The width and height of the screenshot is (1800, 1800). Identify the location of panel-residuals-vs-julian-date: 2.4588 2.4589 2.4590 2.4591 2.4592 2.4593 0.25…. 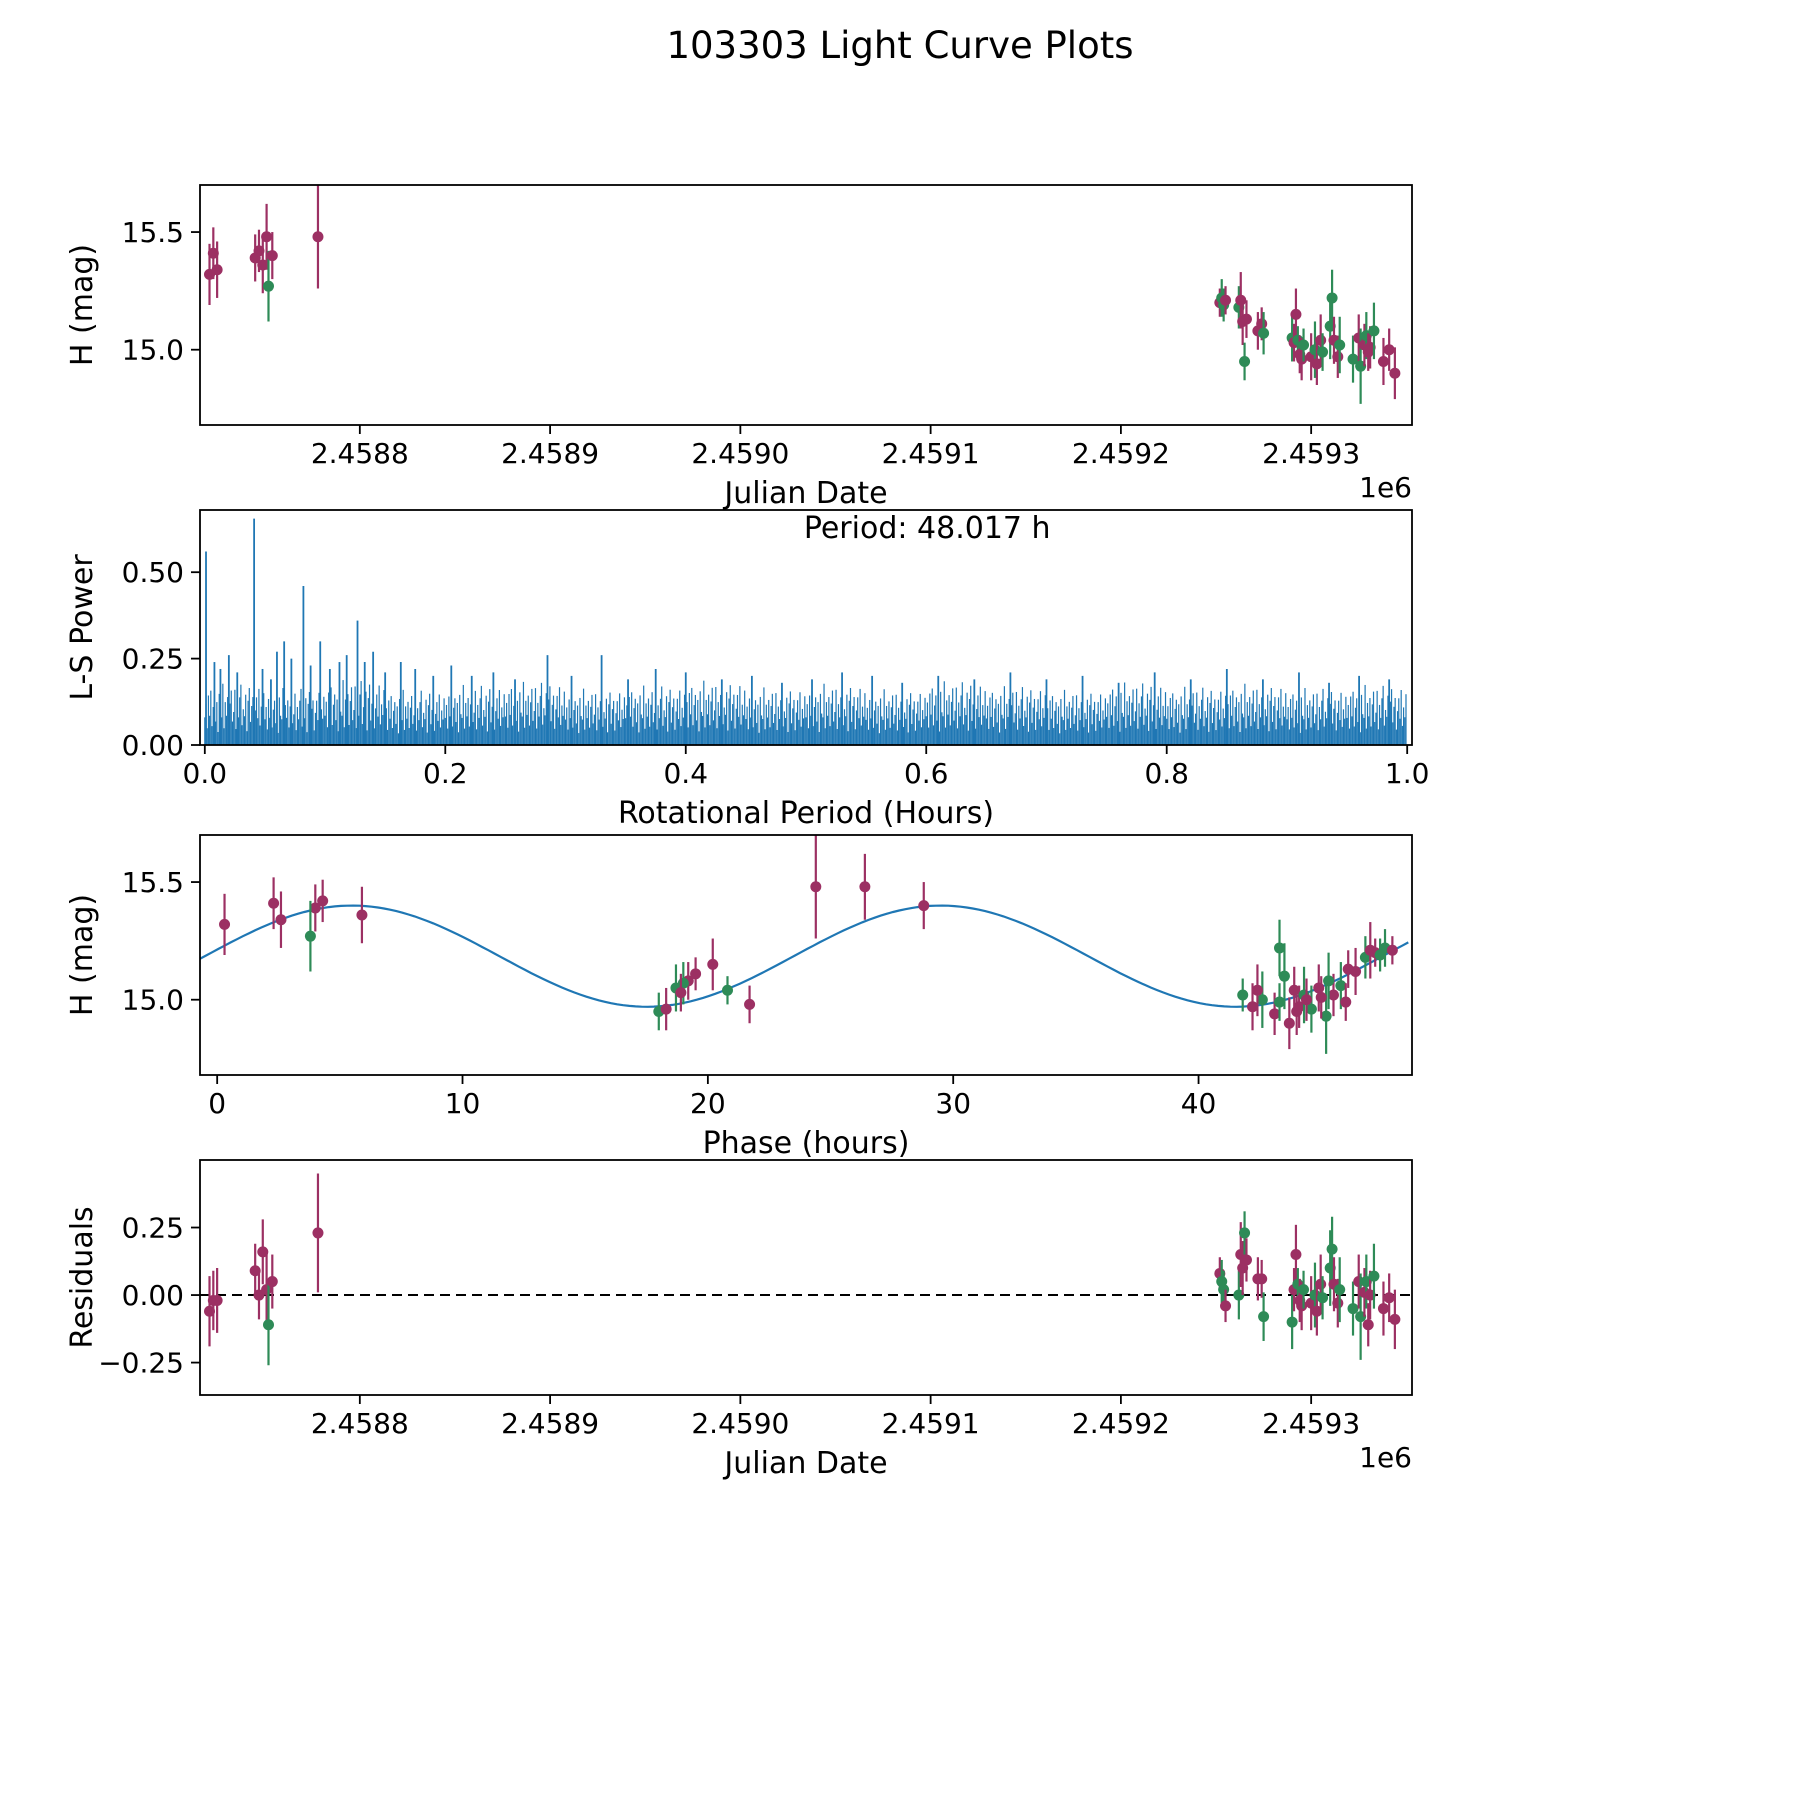
(739, 1320).